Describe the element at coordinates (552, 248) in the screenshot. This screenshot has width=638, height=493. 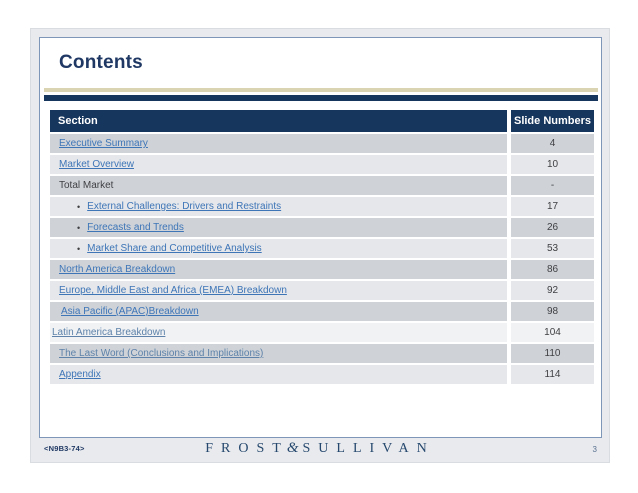
I see `slide-number: 53` at that location.